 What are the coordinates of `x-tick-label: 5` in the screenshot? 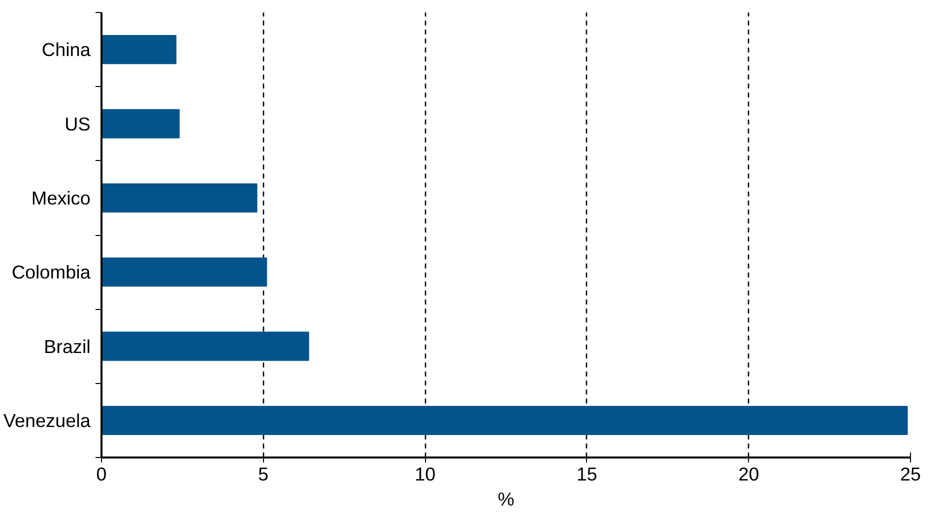 It's located at (263, 474).